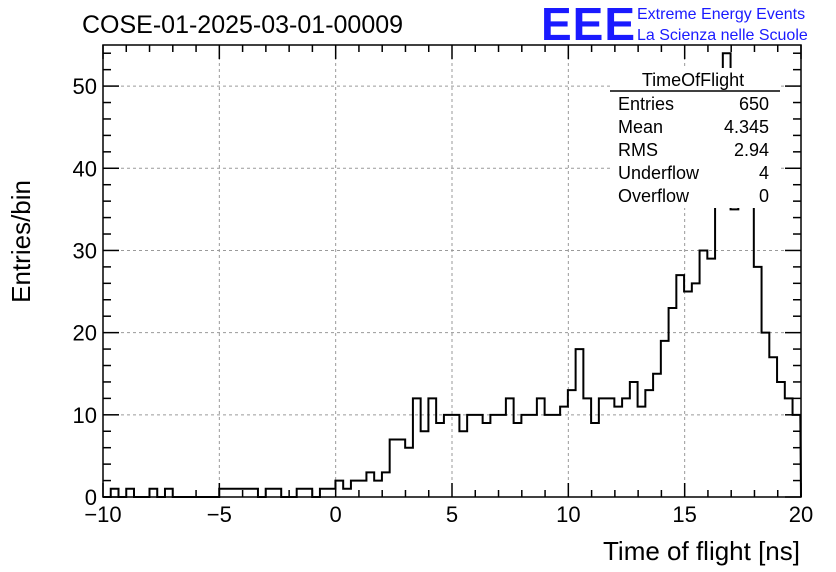 The width and height of the screenshot is (836, 572). Describe the element at coordinates (801, 514) in the screenshot. I see `x-tick-label: 20` at that location.